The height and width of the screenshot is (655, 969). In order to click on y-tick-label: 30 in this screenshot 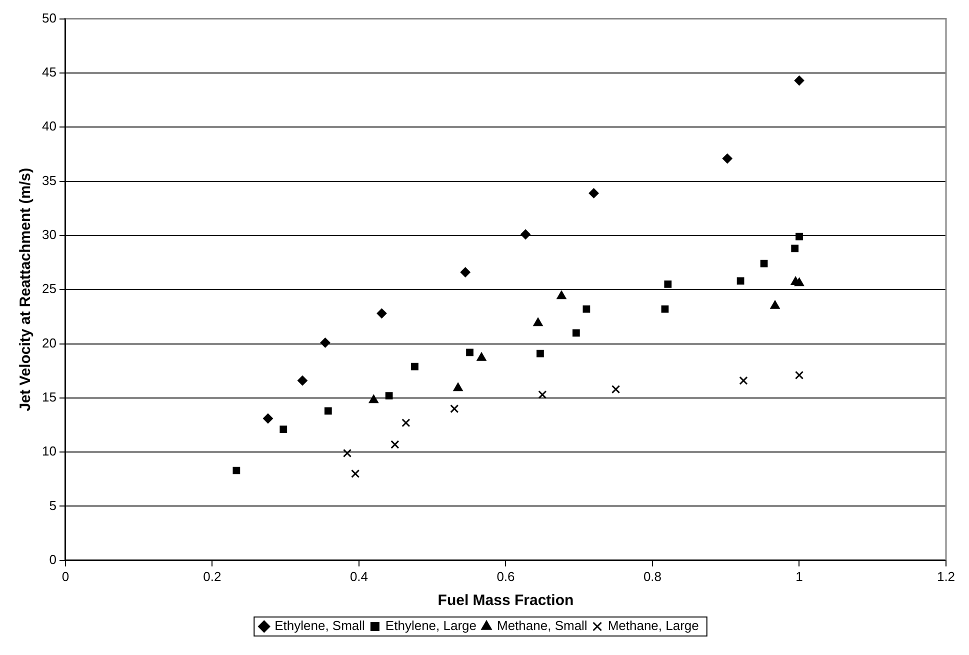, I will do `click(49, 234)`.